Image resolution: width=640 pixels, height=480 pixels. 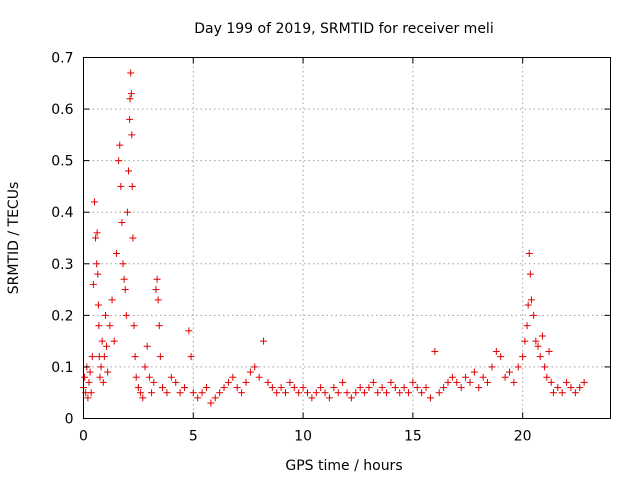 What do you see at coordinates (413, 437) in the screenshot?
I see `x-tick-label: 15` at bounding box center [413, 437].